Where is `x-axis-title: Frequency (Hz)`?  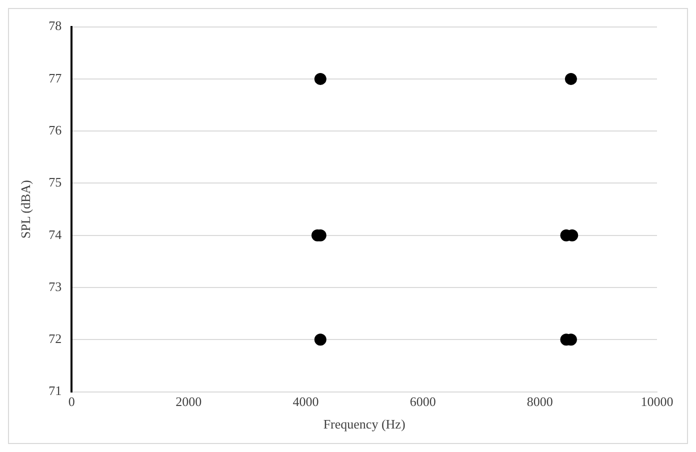
x-axis-title: Frequency (Hz) is located at coordinates (364, 424).